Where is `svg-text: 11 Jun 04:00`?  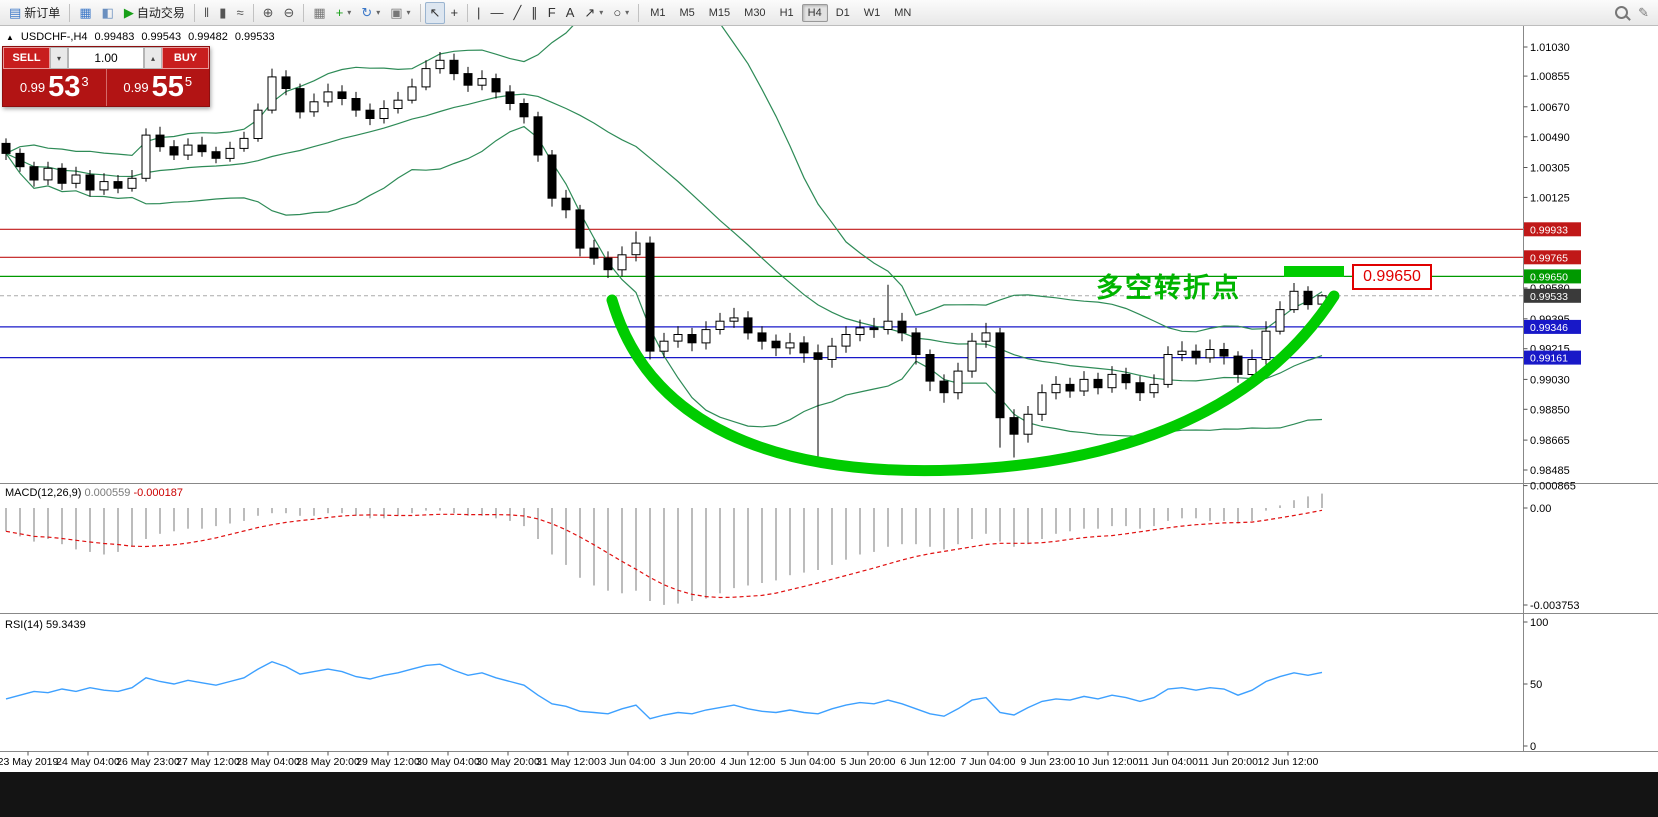
svg-text: 11 Jun 04:00 is located at coordinates (1168, 762).